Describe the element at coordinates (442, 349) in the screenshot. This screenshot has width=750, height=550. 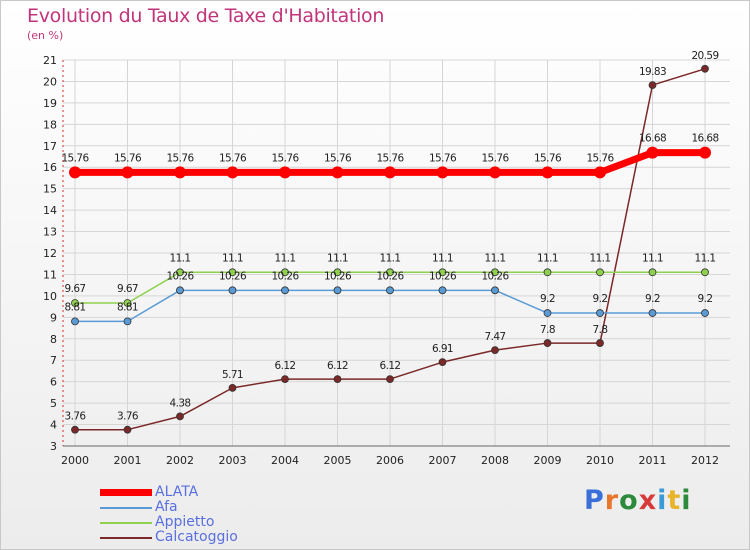
I see `data-label-calcatoggio: 6.91` at that location.